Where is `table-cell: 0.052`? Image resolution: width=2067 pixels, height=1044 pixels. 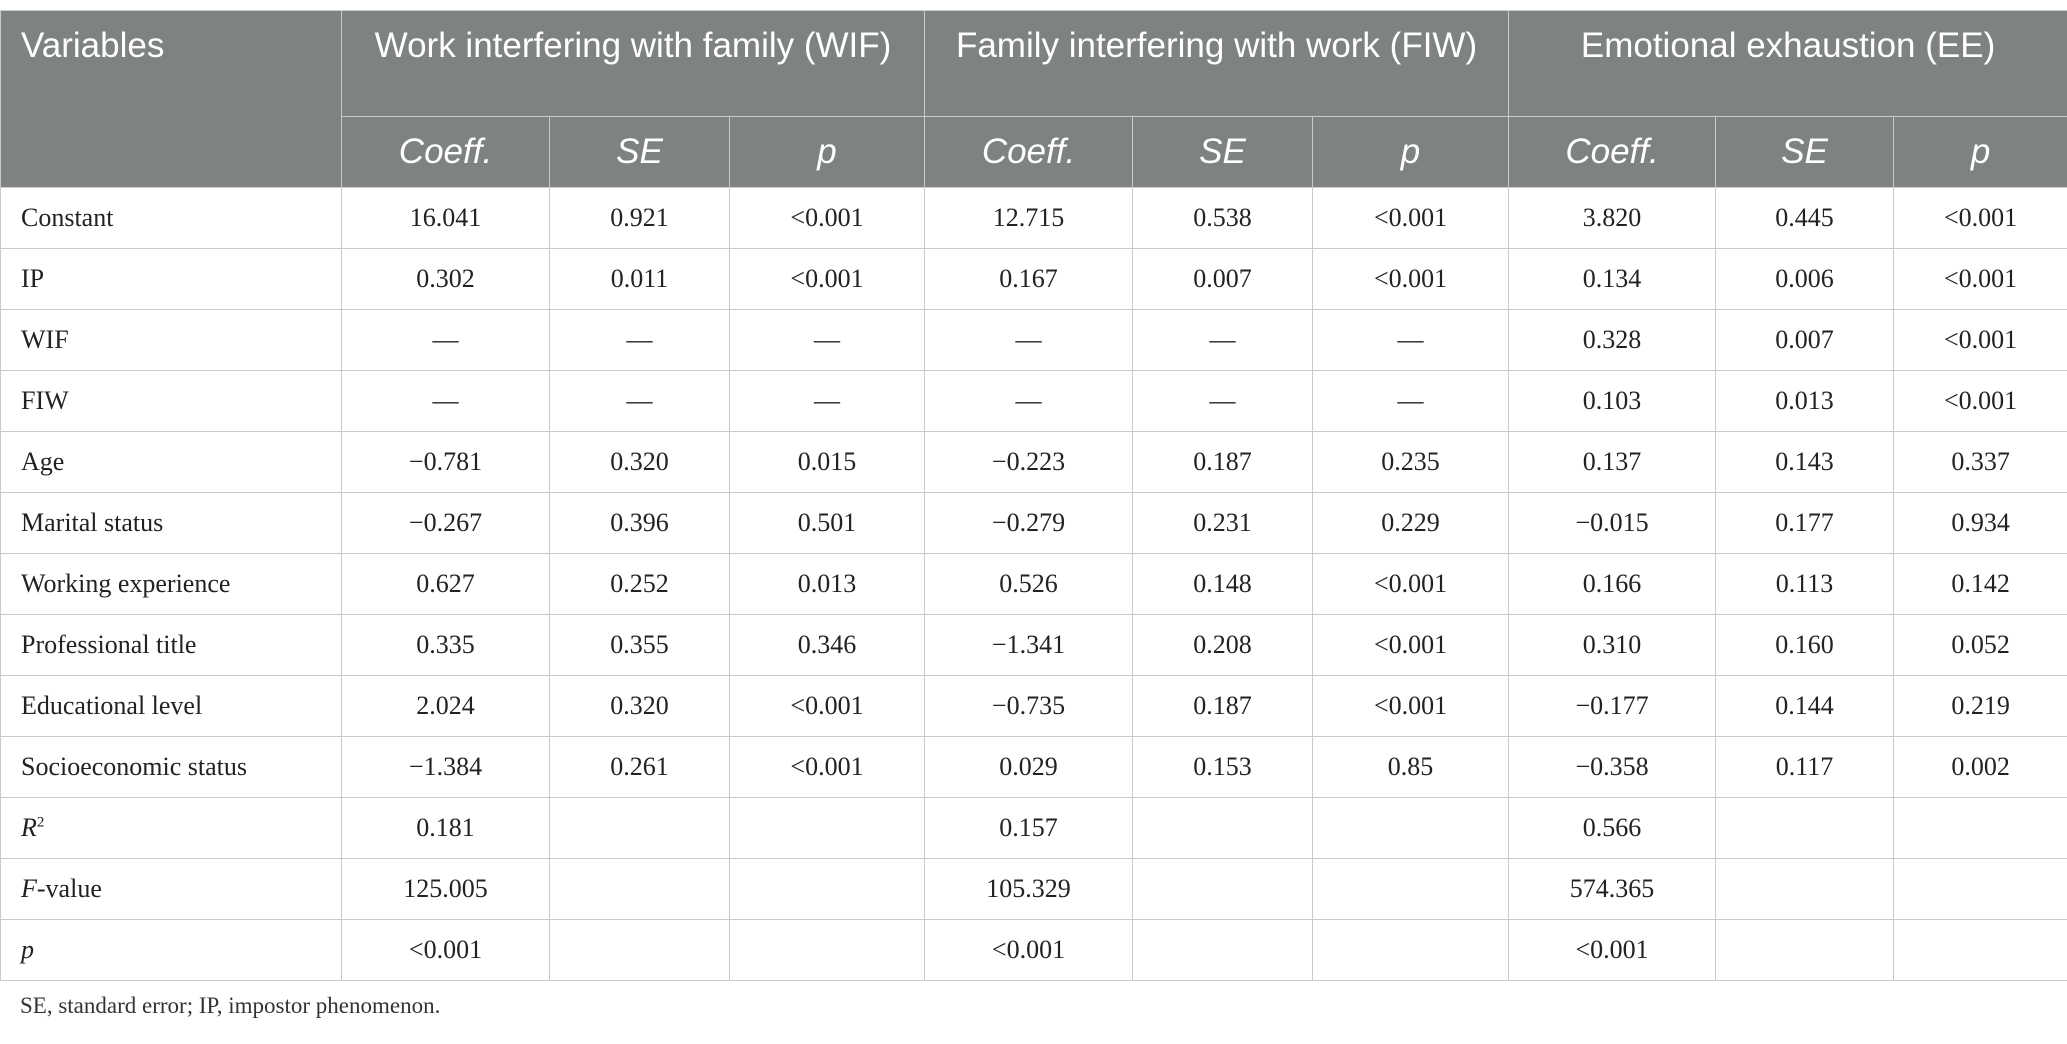
table-cell: 0.052 is located at coordinates (1980, 645).